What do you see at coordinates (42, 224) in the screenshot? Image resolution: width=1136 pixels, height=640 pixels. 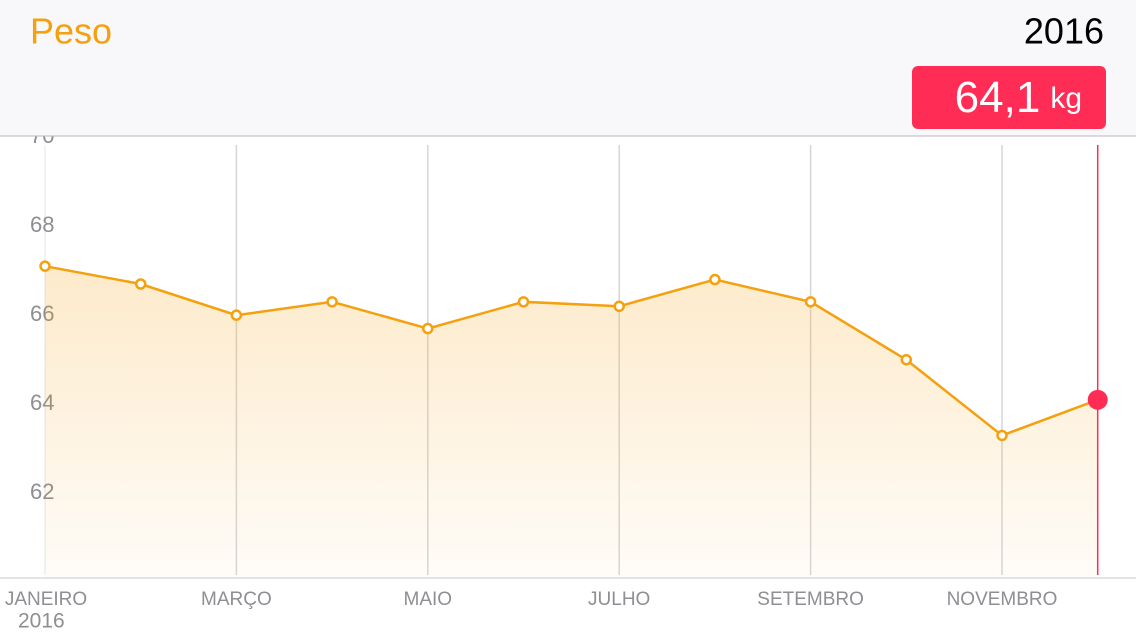 I see `y-tick-label: 68` at bounding box center [42, 224].